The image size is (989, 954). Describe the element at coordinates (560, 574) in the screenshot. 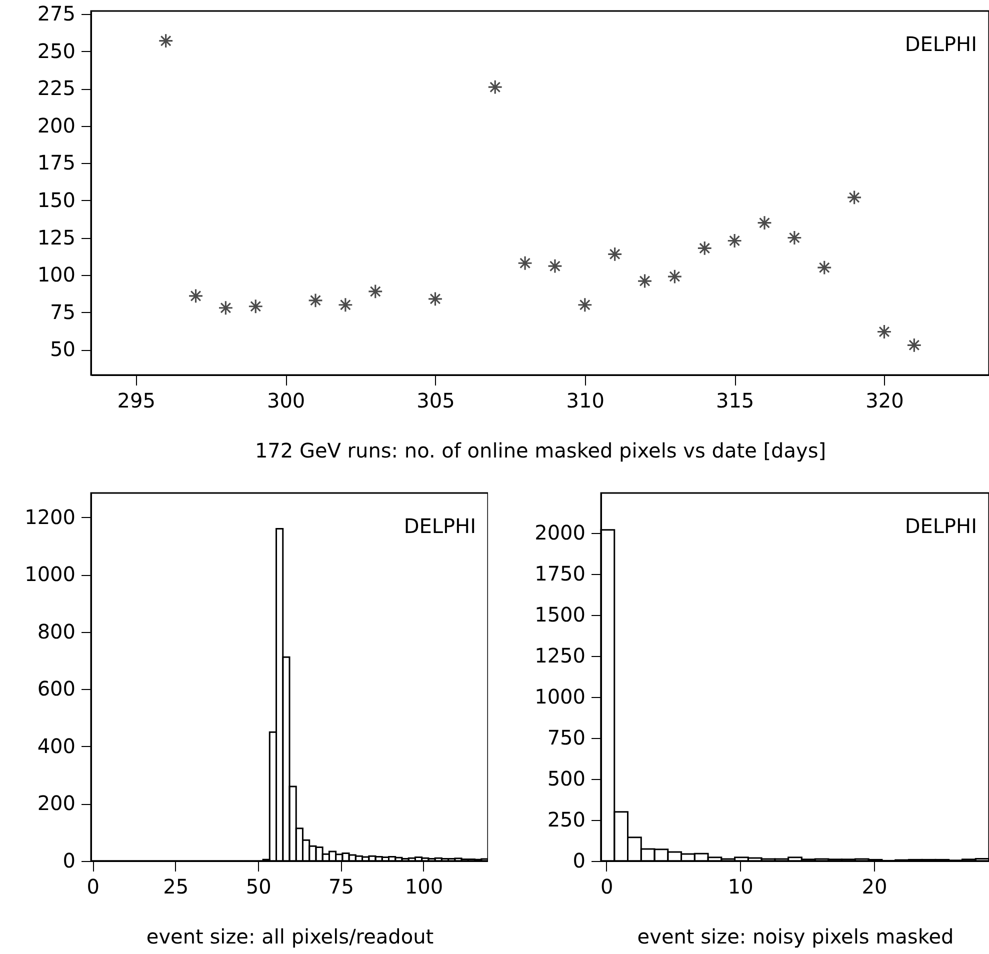

I see `y-tick-label: 1750` at that location.